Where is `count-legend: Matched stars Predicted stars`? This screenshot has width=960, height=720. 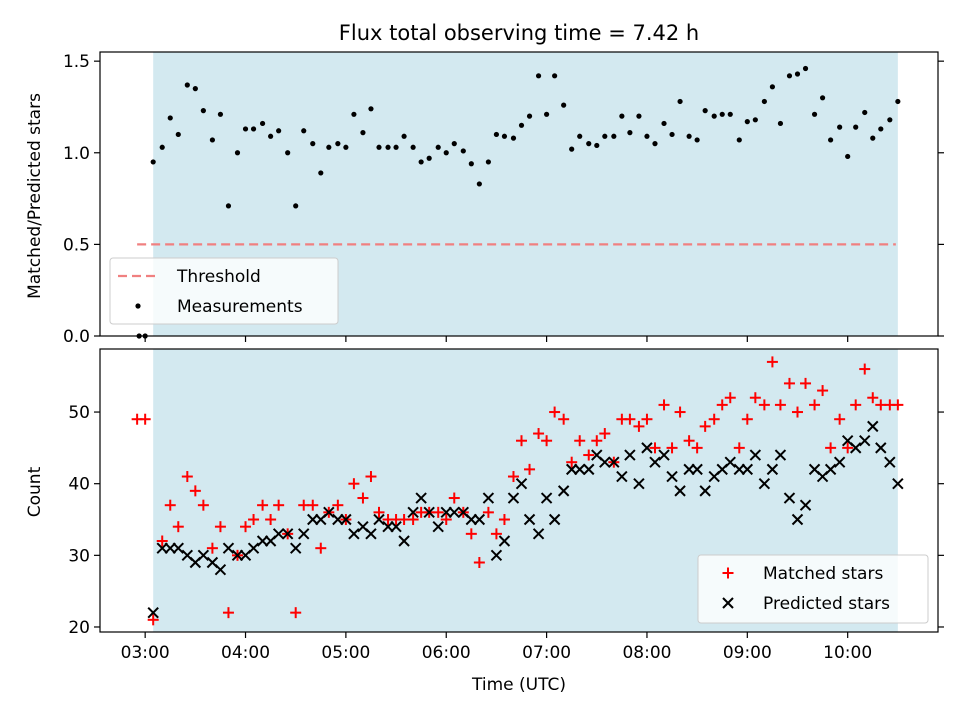 count-legend: Matched stars Predicted stars is located at coordinates (813, 589).